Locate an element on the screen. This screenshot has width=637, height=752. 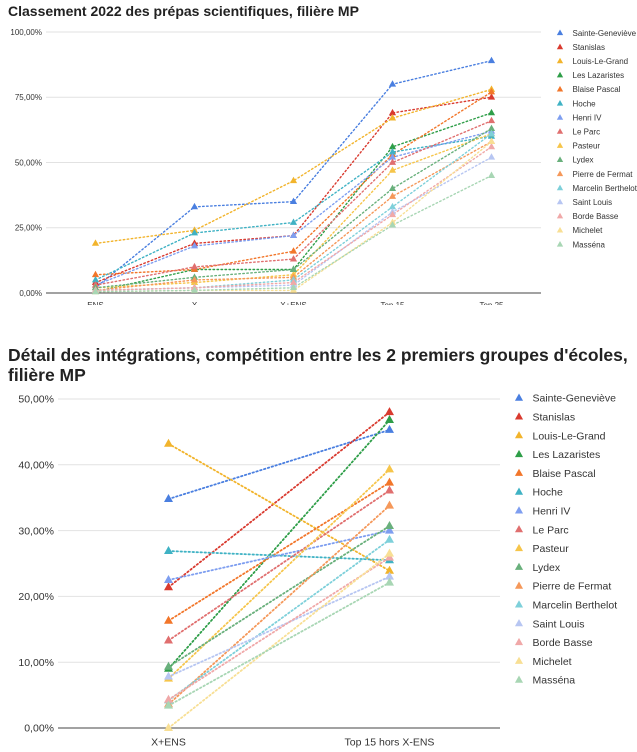
x-tick-label: ENS is located at coordinates (95, 303).